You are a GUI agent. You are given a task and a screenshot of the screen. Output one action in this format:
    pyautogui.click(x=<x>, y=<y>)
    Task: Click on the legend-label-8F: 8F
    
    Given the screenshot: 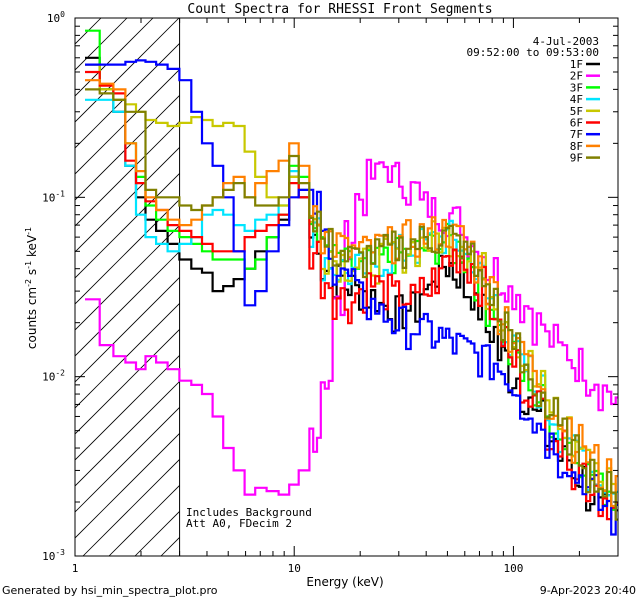 What is the action you would take?
    pyautogui.click(x=576, y=146)
    